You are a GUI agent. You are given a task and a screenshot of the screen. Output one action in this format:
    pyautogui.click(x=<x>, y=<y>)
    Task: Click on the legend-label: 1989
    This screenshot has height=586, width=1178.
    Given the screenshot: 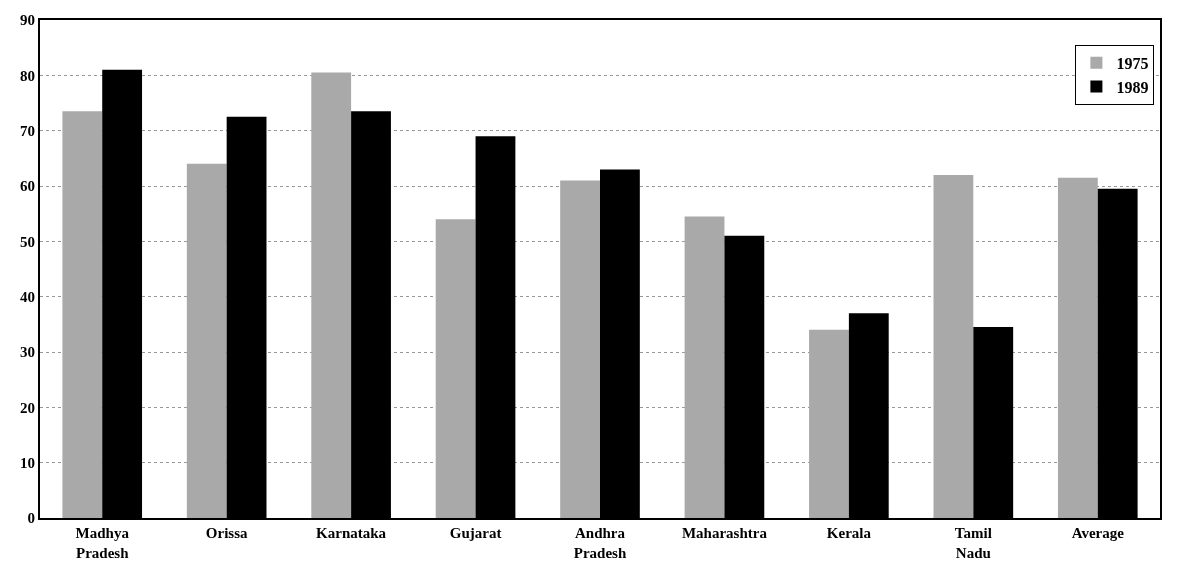 What is the action you would take?
    pyautogui.click(x=1132, y=87)
    